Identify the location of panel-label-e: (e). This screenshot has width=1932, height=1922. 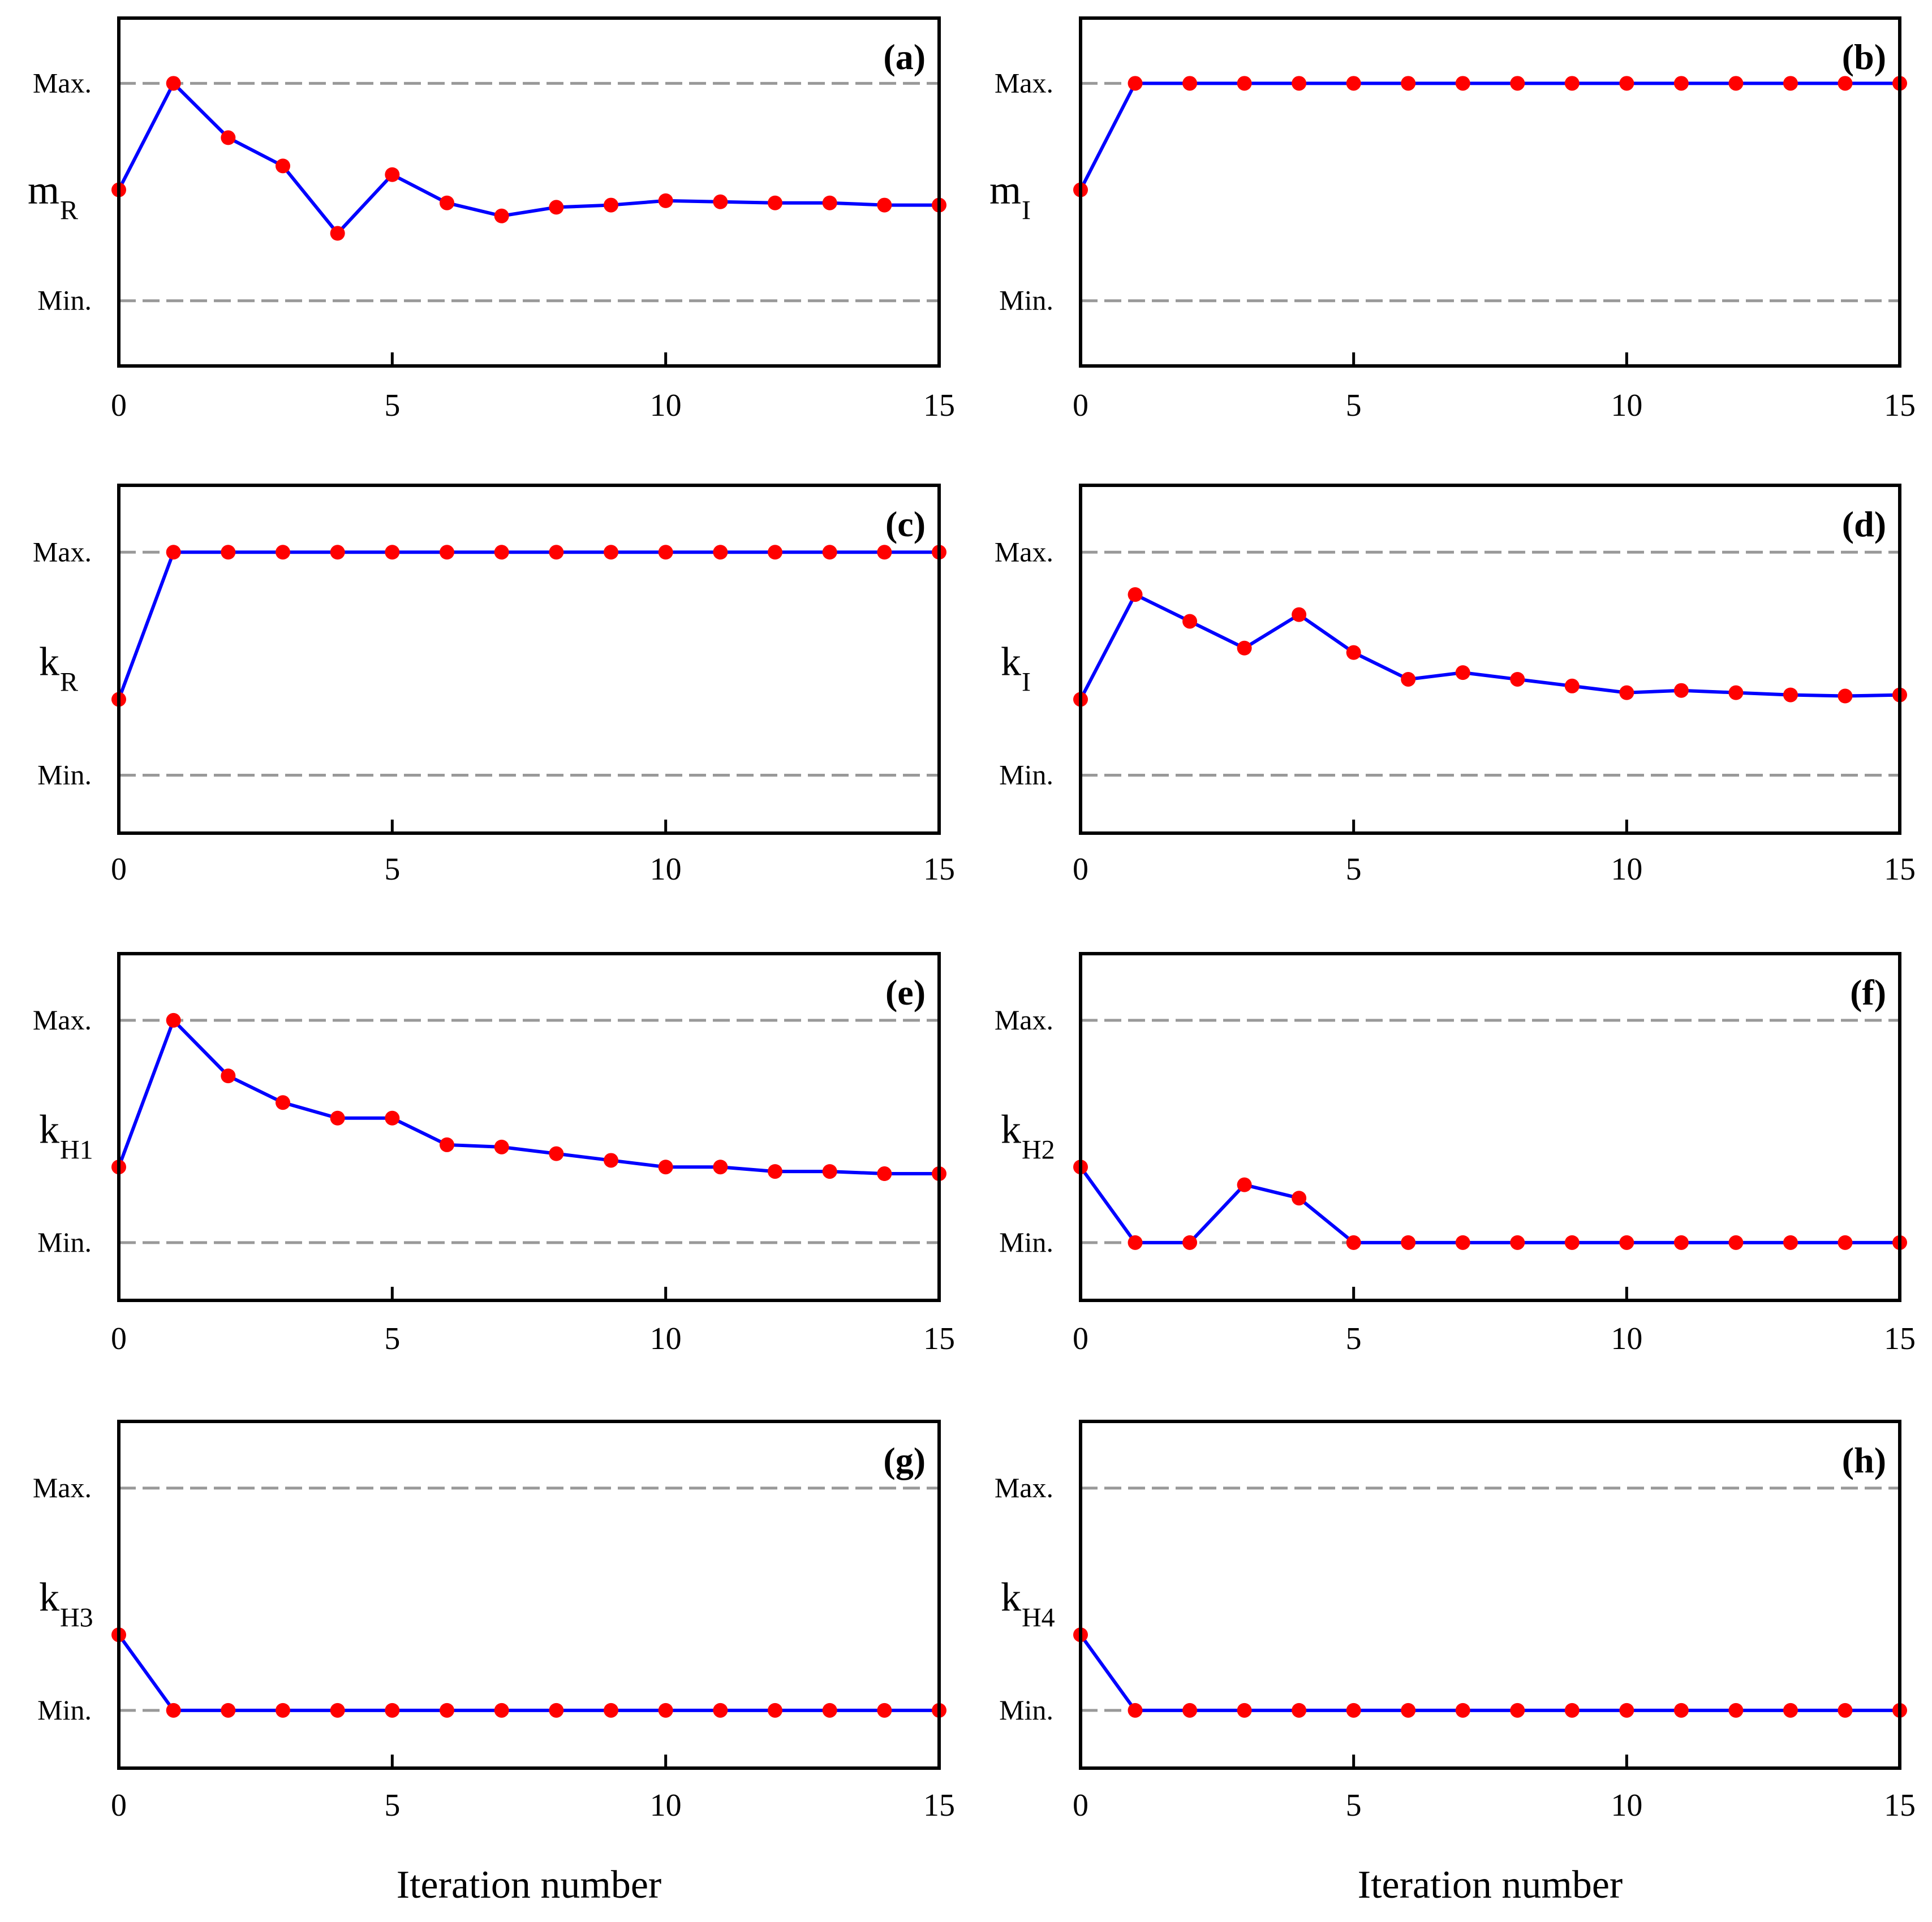
(905, 992).